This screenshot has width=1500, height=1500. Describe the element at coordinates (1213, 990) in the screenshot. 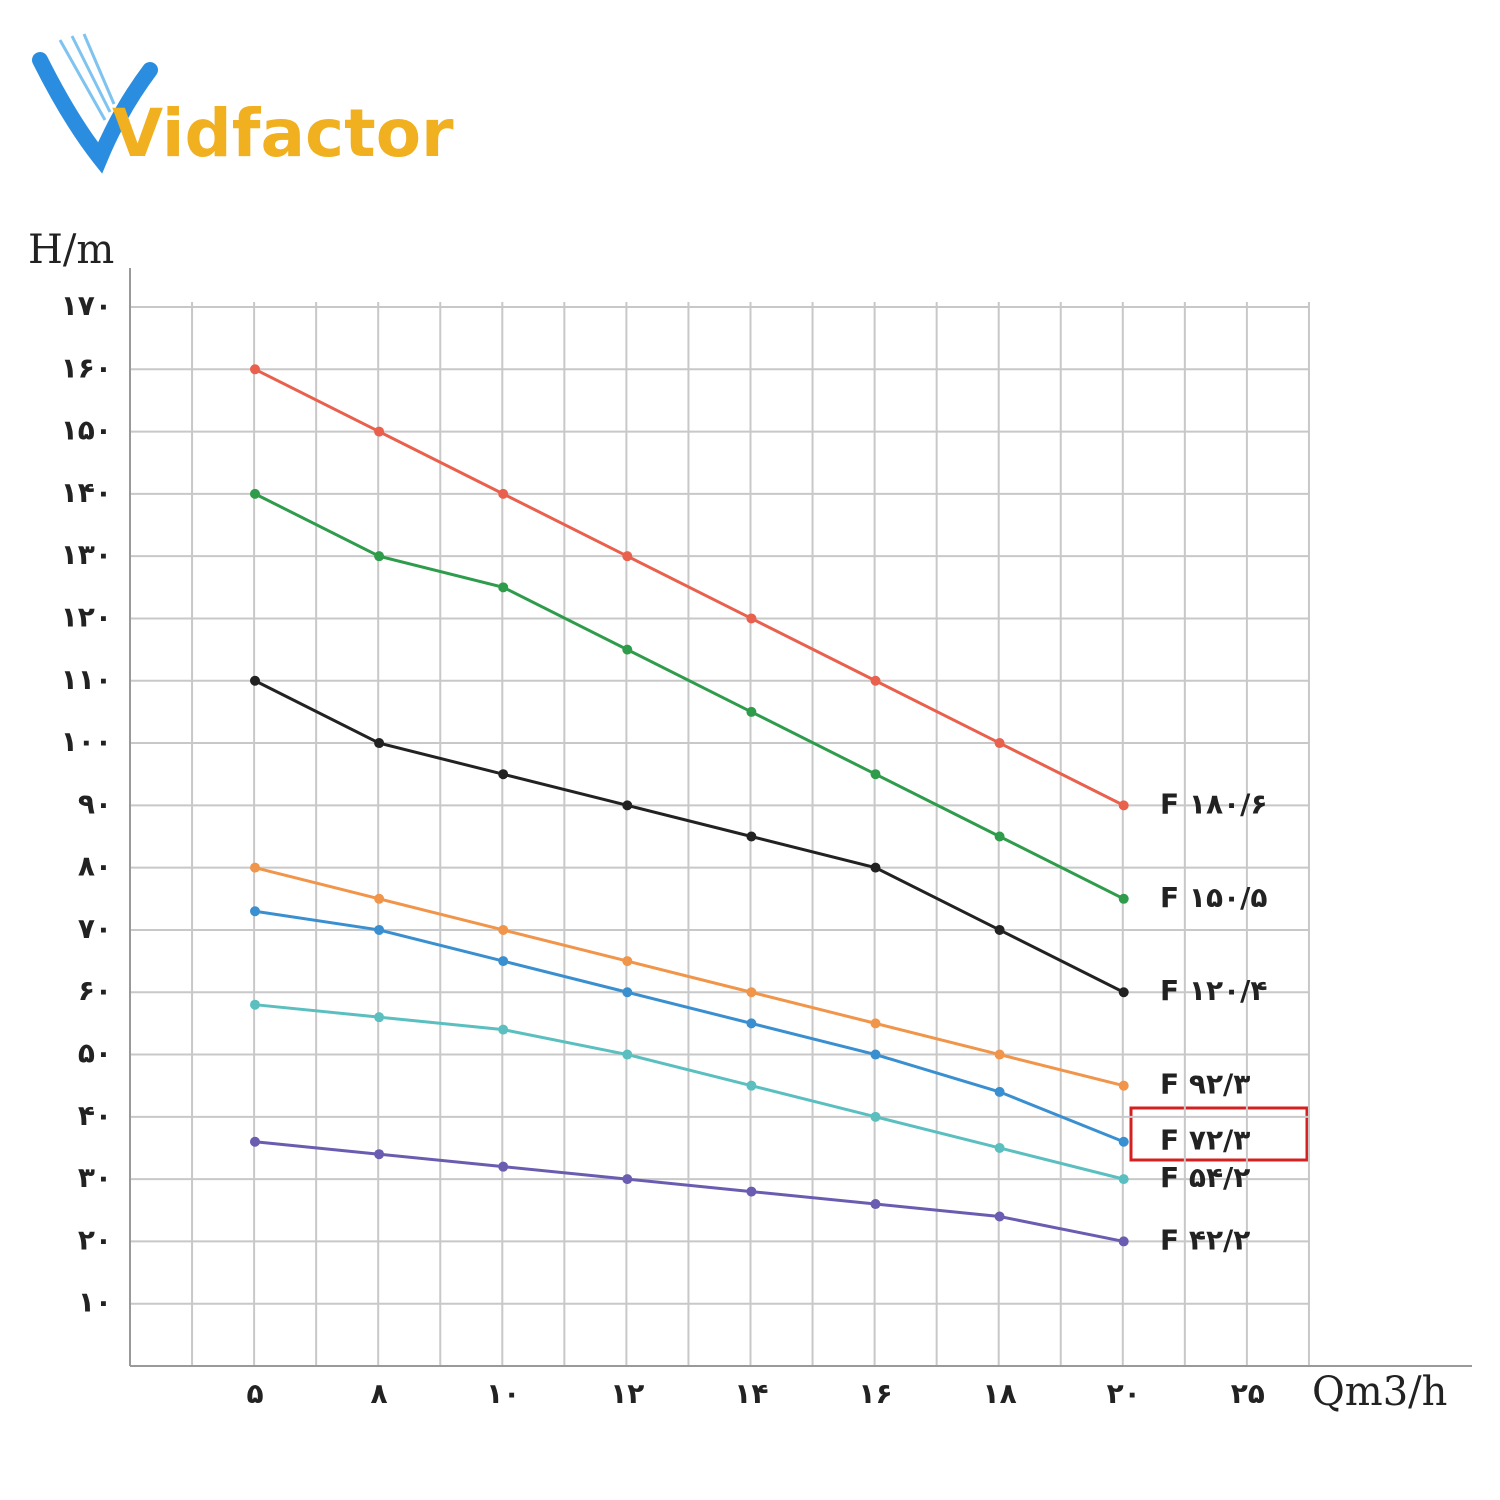

I see `legend-label: F ۱۲۰/۴` at that location.